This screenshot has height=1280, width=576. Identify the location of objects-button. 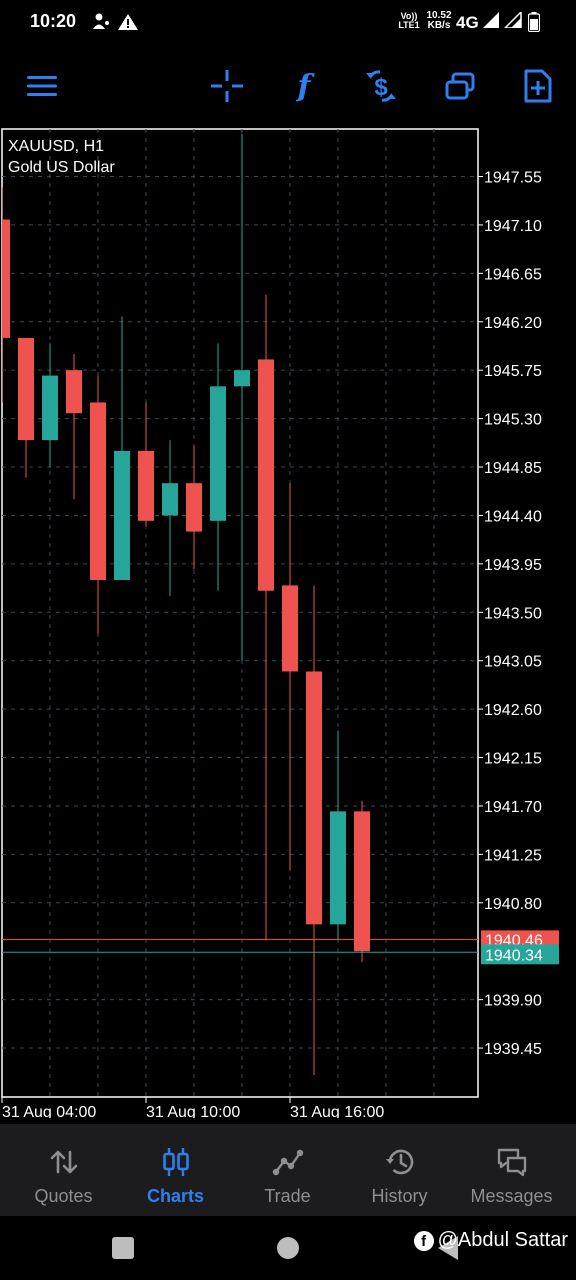
(460, 86).